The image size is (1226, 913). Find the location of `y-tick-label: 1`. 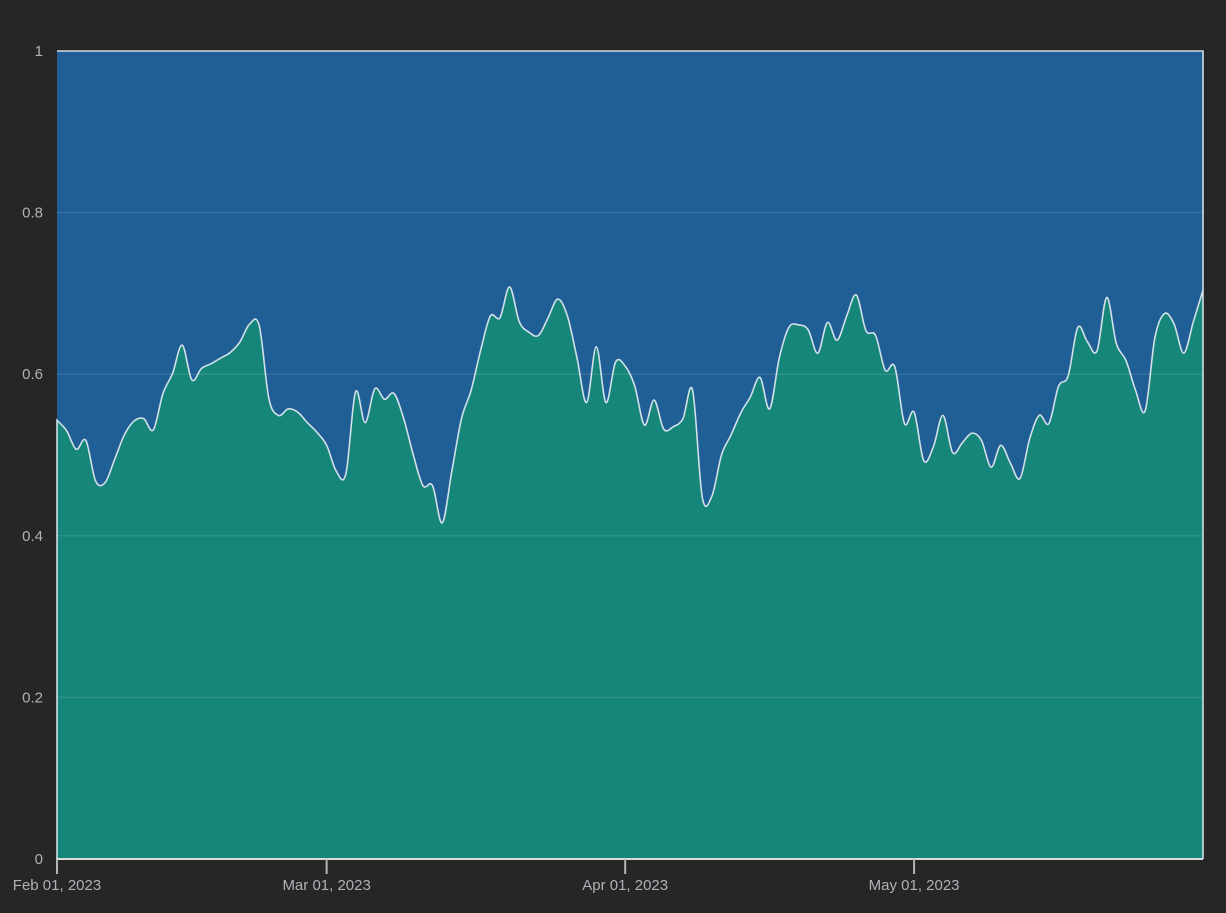

y-tick-label: 1 is located at coordinates (39, 51).